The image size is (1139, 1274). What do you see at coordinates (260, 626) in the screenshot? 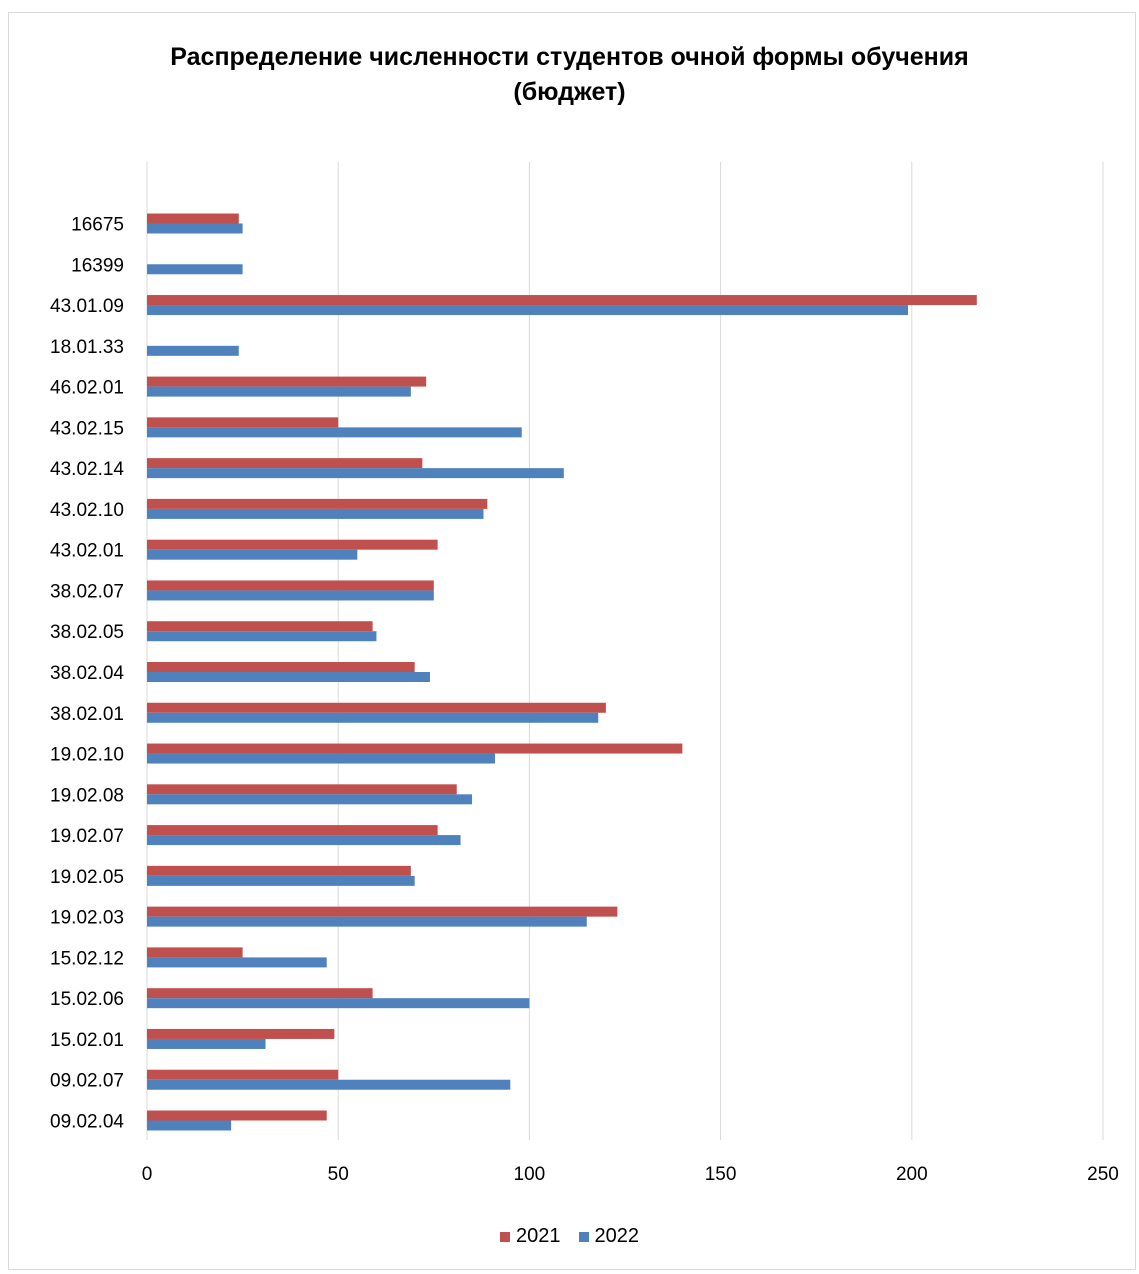
I see `bar-2021-38.02.05` at bounding box center [260, 626].